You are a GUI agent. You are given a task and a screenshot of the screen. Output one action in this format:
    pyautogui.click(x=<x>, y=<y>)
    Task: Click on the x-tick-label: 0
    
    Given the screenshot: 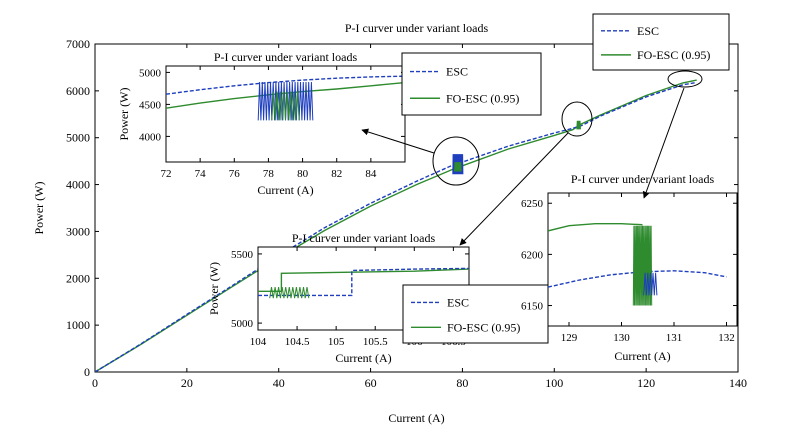 What is the action you would take?
    pyautogui.click(x=95, y=383)
    